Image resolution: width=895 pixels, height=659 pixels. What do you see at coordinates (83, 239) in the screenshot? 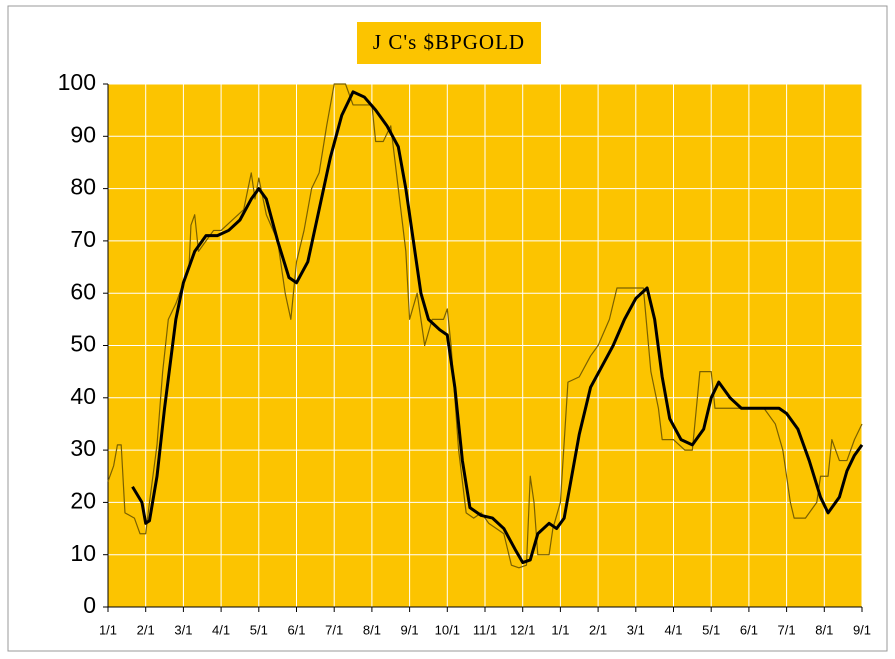
I see `y-tick-label: 70` at bounding box center [83, 239].